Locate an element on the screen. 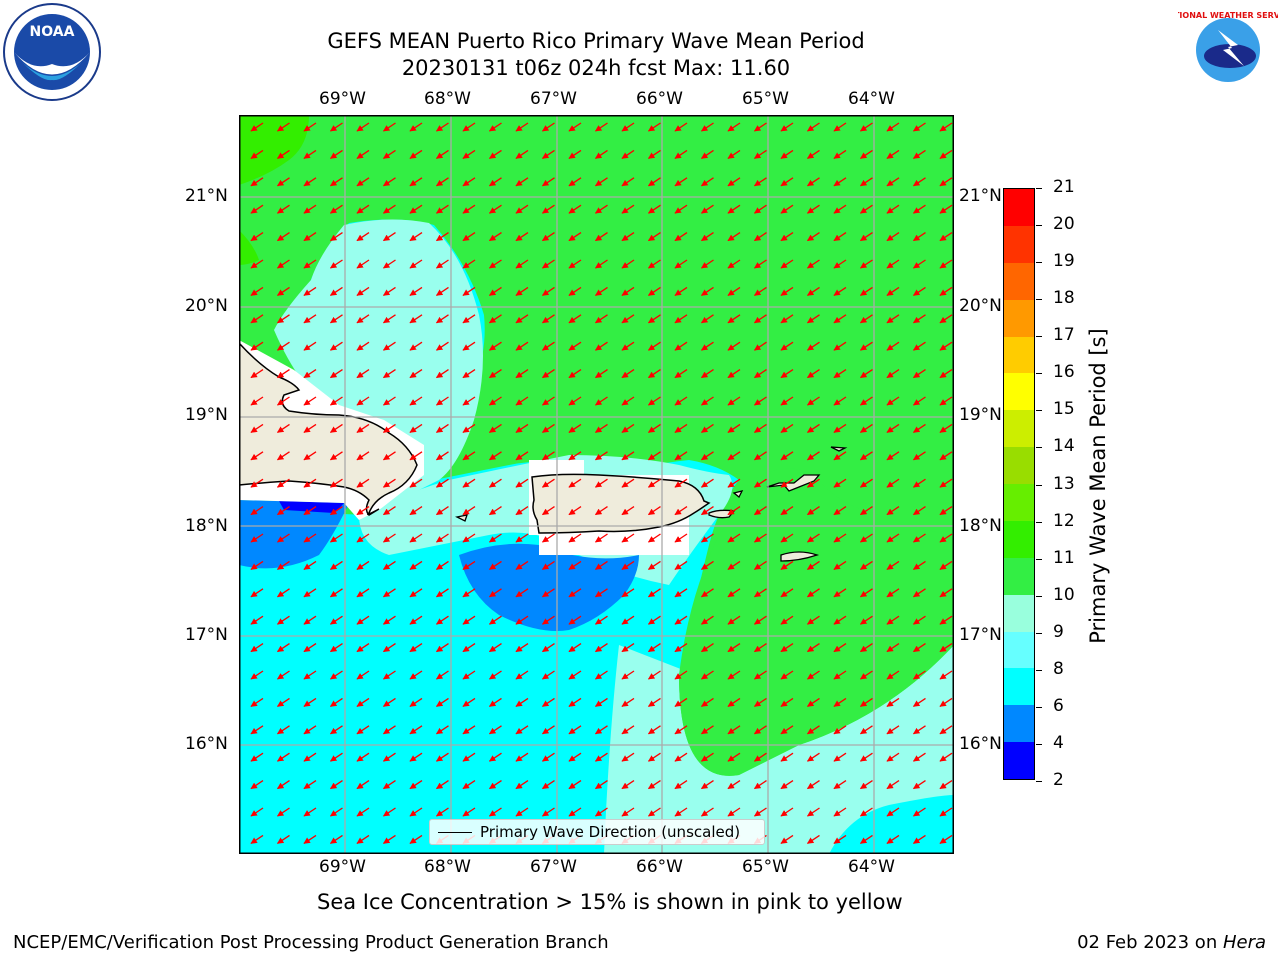 Image resolution: width=1280 pixels, height=960 pixels. lat-label-right: 16°N is located at coordinates (980, 744).